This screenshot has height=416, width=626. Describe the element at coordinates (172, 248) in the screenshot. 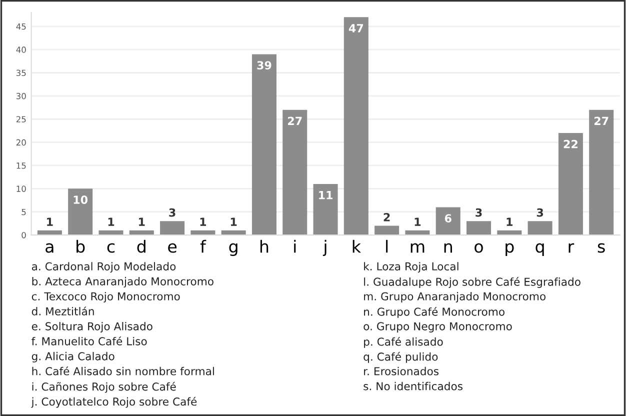

I see `x-tick-label: e` at that location.